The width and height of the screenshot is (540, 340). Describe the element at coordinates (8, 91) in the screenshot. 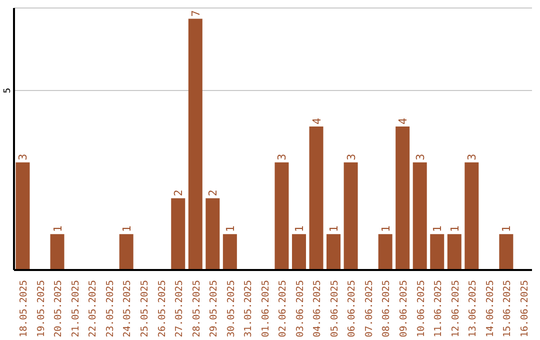

I see `y-tick-label: 5` at that location.